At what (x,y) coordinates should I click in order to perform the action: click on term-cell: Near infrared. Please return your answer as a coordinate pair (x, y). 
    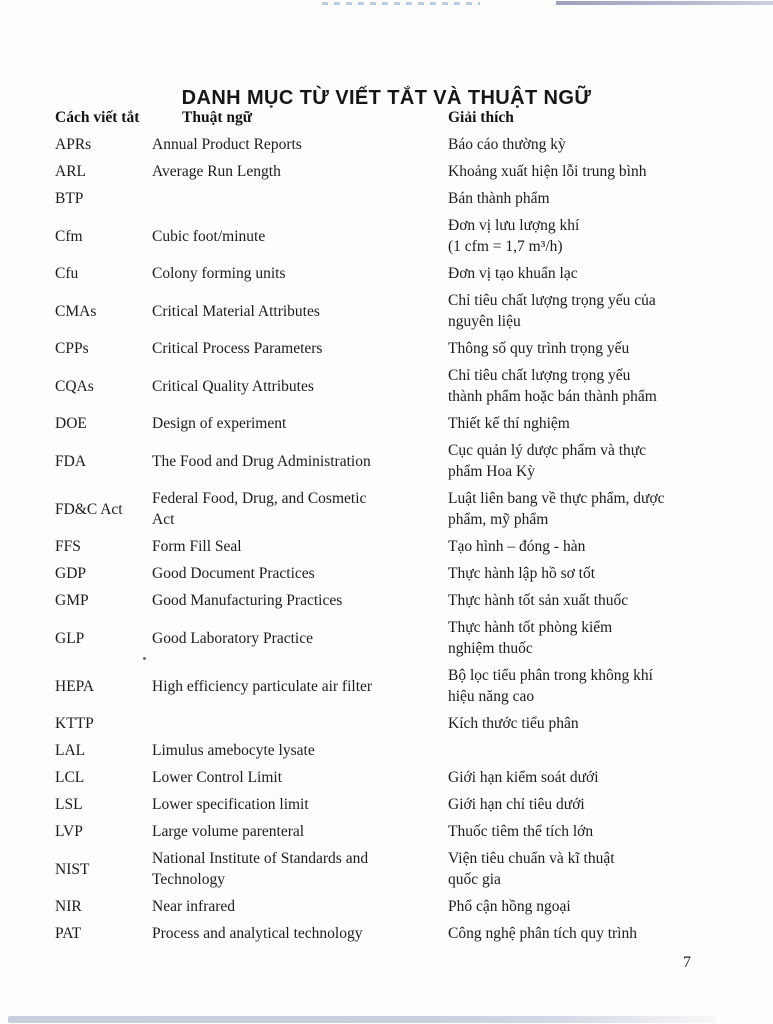
    Looking at the image, I should click on (194, 906).